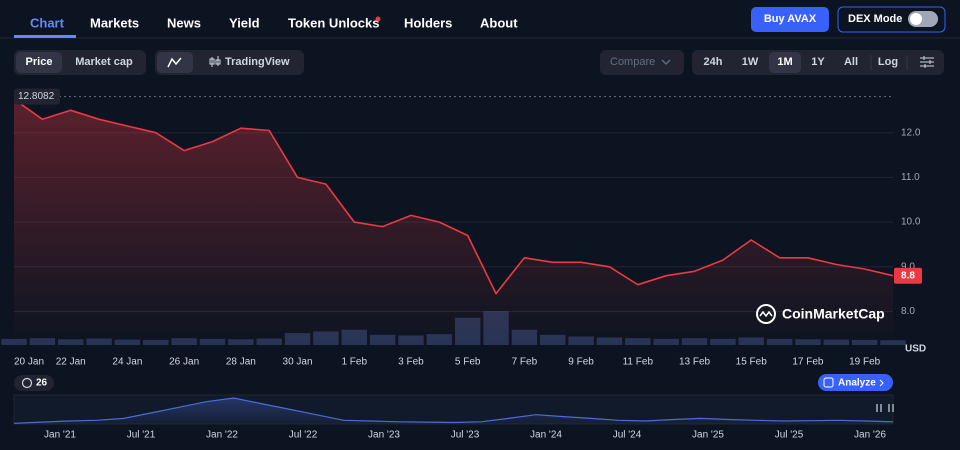 Image resolution: width=960 pixels, height=450 pixels. What do you see at coordinates (881, 383) in the screenshot?
I see `analyze-chevron` at bounding box center [881, 383].